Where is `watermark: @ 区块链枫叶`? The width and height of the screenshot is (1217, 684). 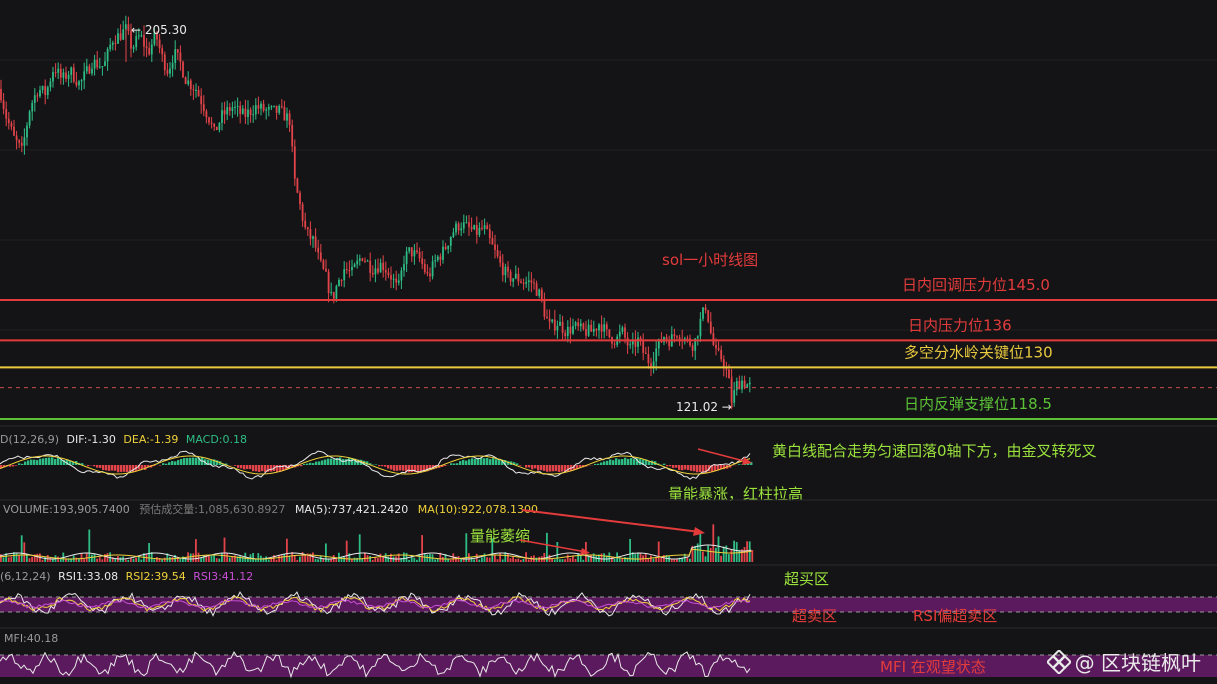
watermark: @ 区块链枫叶 is located at coordinates (1123, 661).